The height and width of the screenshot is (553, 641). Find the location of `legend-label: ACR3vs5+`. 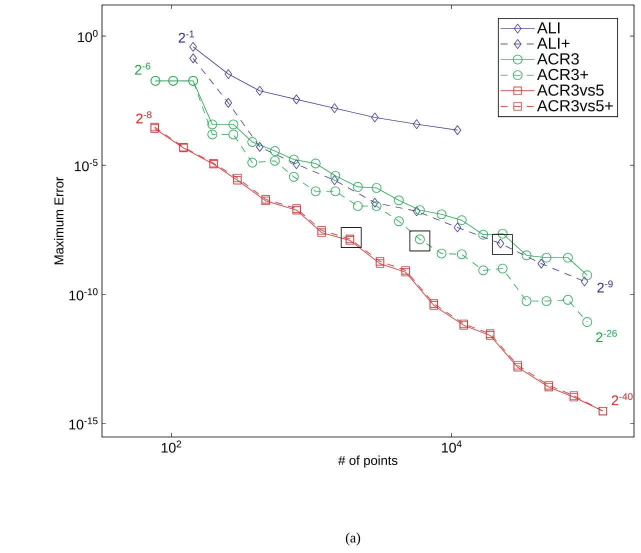

legend-label: ACR3vs5+ is located at coordinates (575, 106).